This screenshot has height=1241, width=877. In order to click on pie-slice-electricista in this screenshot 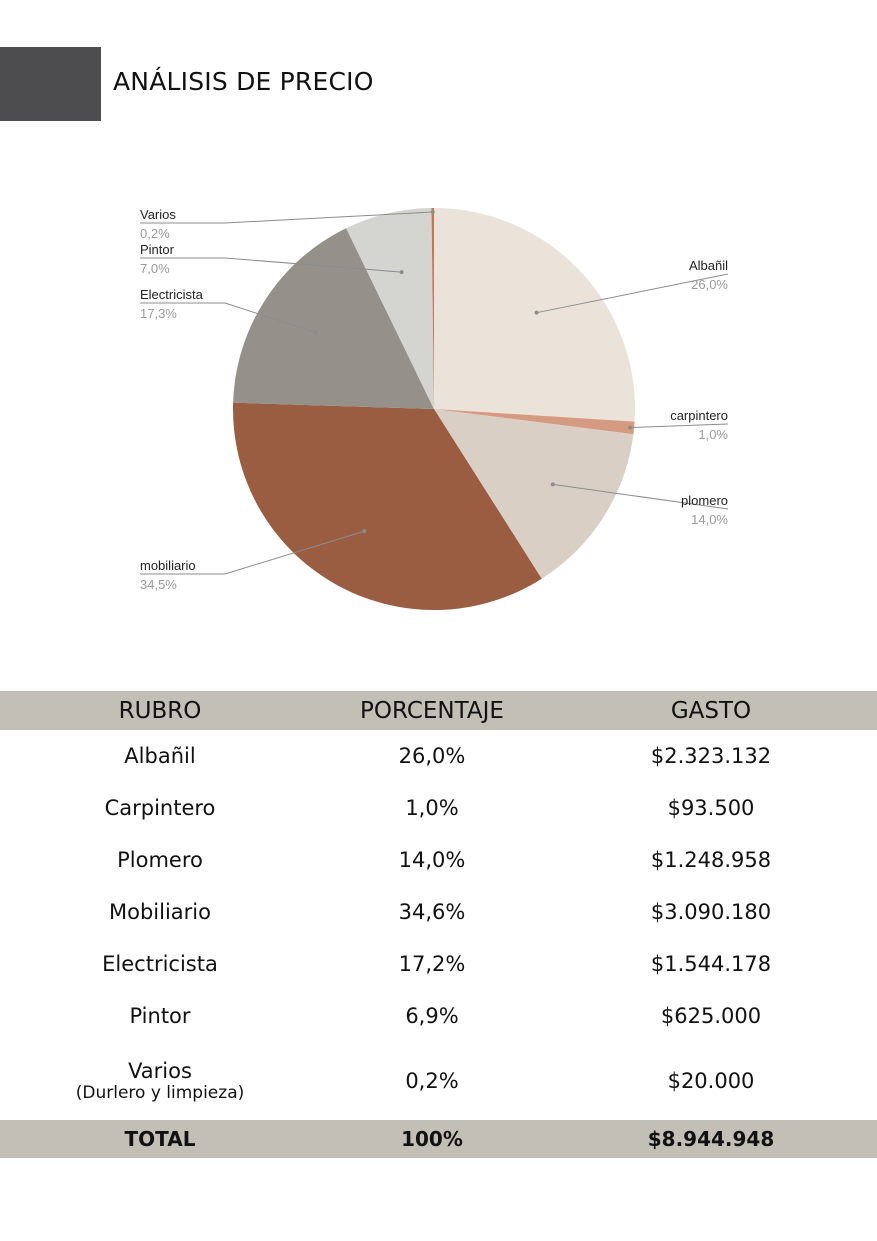, I will do `click(333, 318)`.